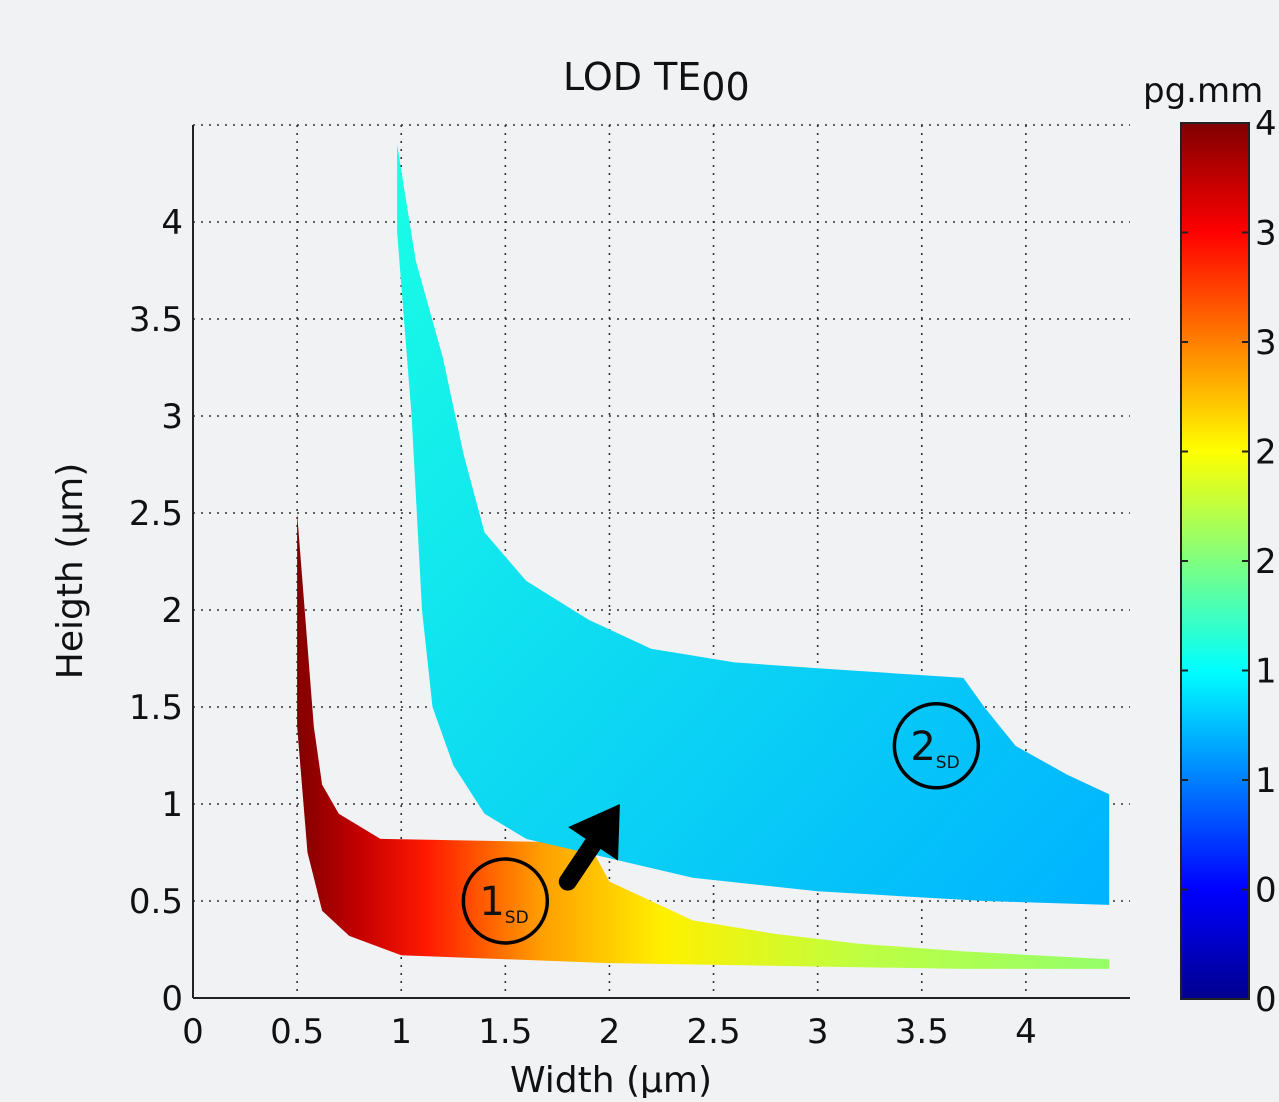 This screenshot has height=1102, width=1279. I want to click on chart-title-subscript: 00, so click(725, 87).